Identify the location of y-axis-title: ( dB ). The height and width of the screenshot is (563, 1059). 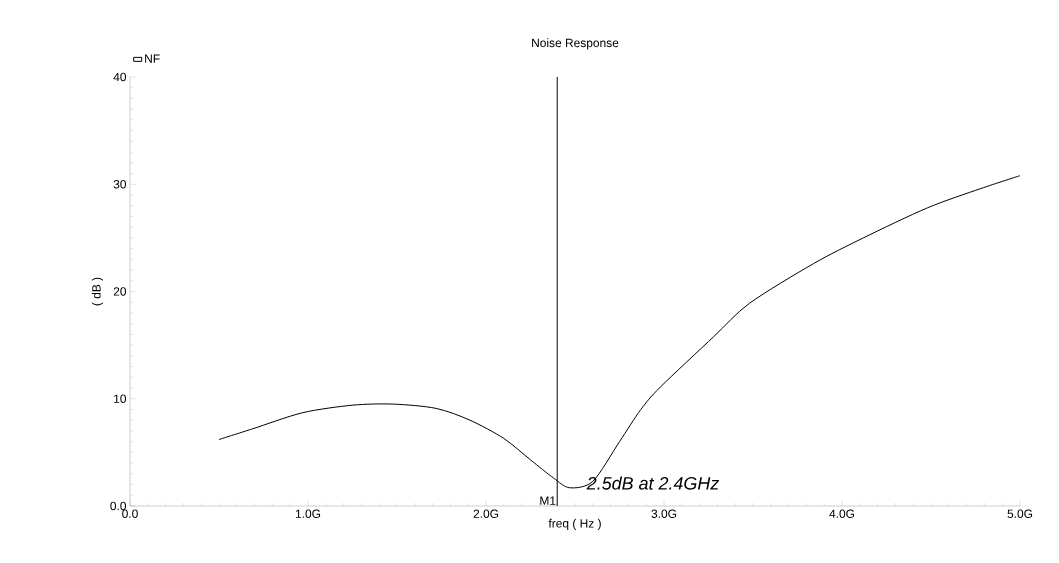
(97, 291).